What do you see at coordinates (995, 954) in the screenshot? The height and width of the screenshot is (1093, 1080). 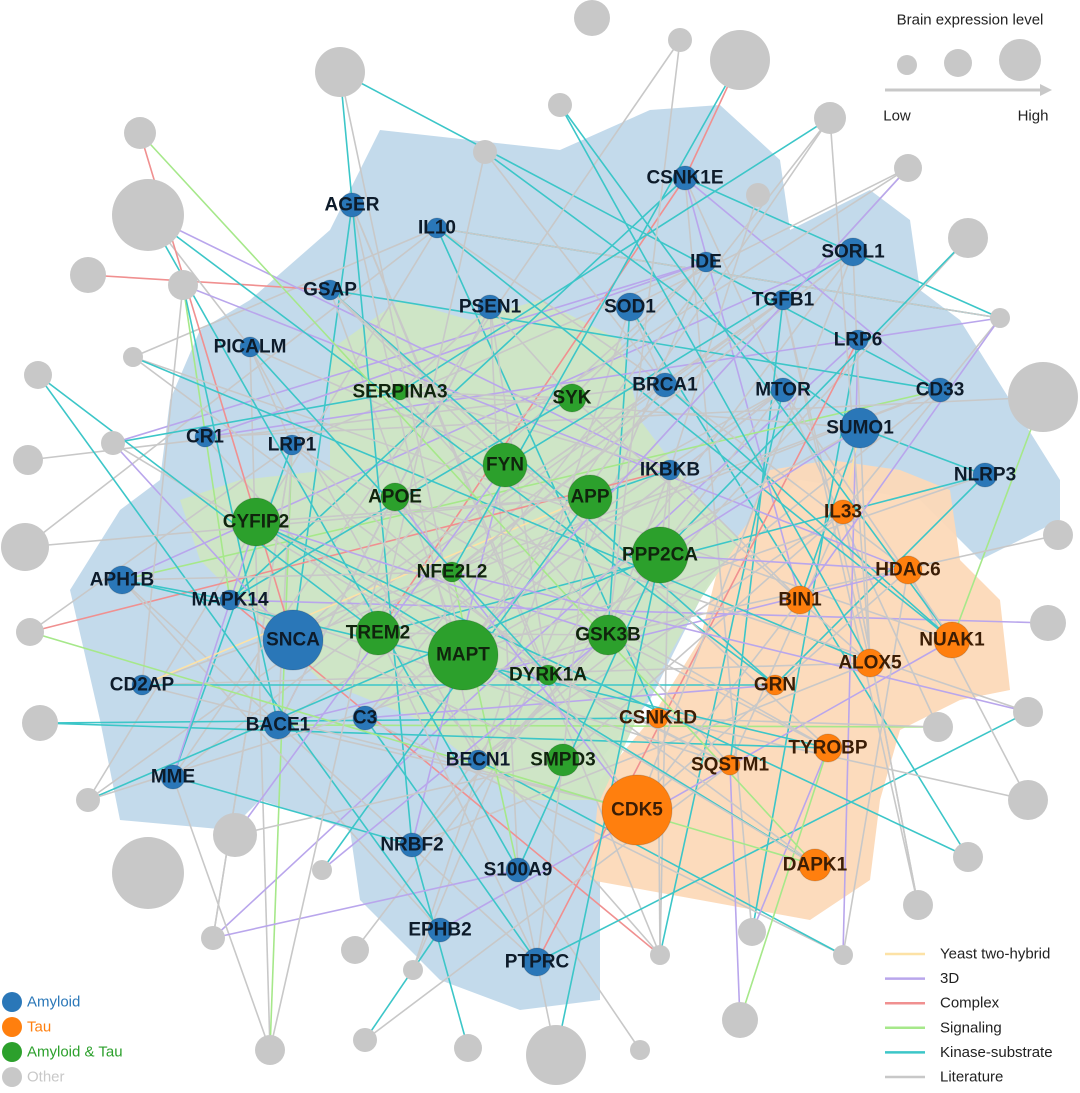 I see `edge-legend-label: Yeast two-hybrid` at bounding box center [995, 954].